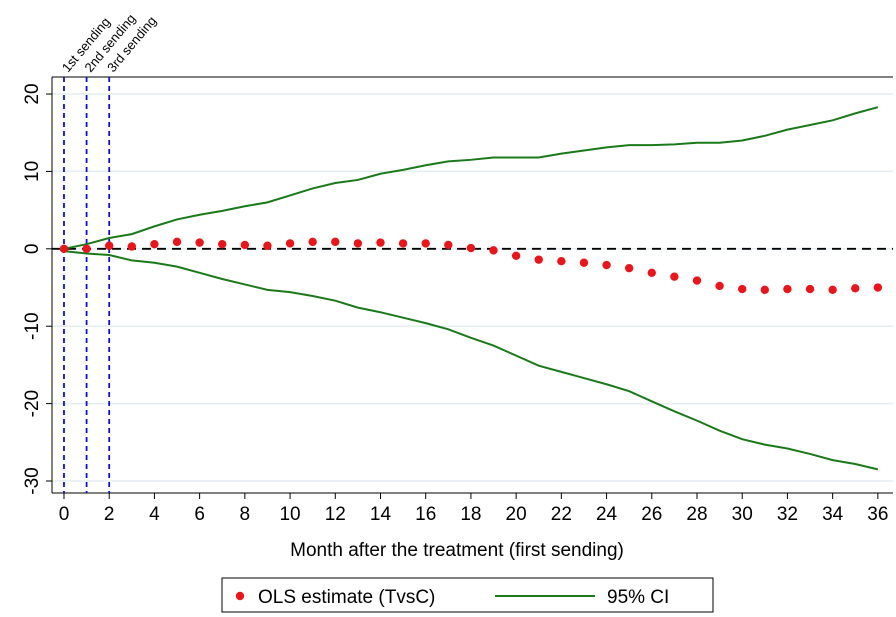 The image size is (896, 617). What do you see at coordinates (32, 171) in the screenshot?
I see `y-tick-label: 10` at bounding box center [32, 171].